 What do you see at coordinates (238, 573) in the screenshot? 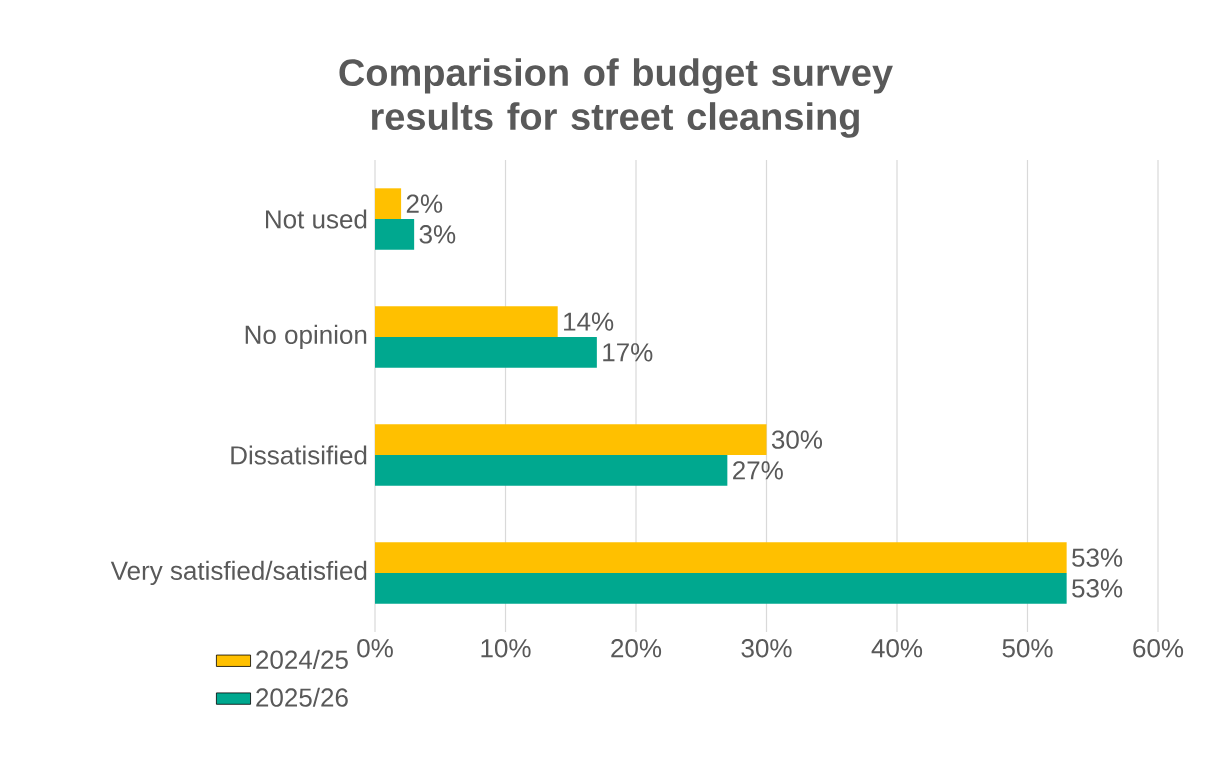
I see `y-tick-label: Very satisfied/satisfied` at bounding box center [238, 573].